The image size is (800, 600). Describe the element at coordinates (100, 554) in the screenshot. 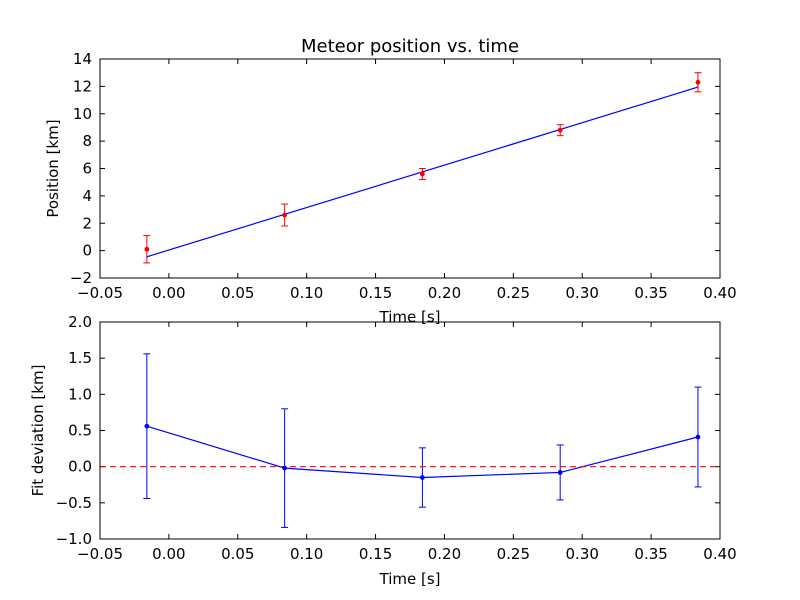

I see `deviation-xtick-label: −0.05` at that location.